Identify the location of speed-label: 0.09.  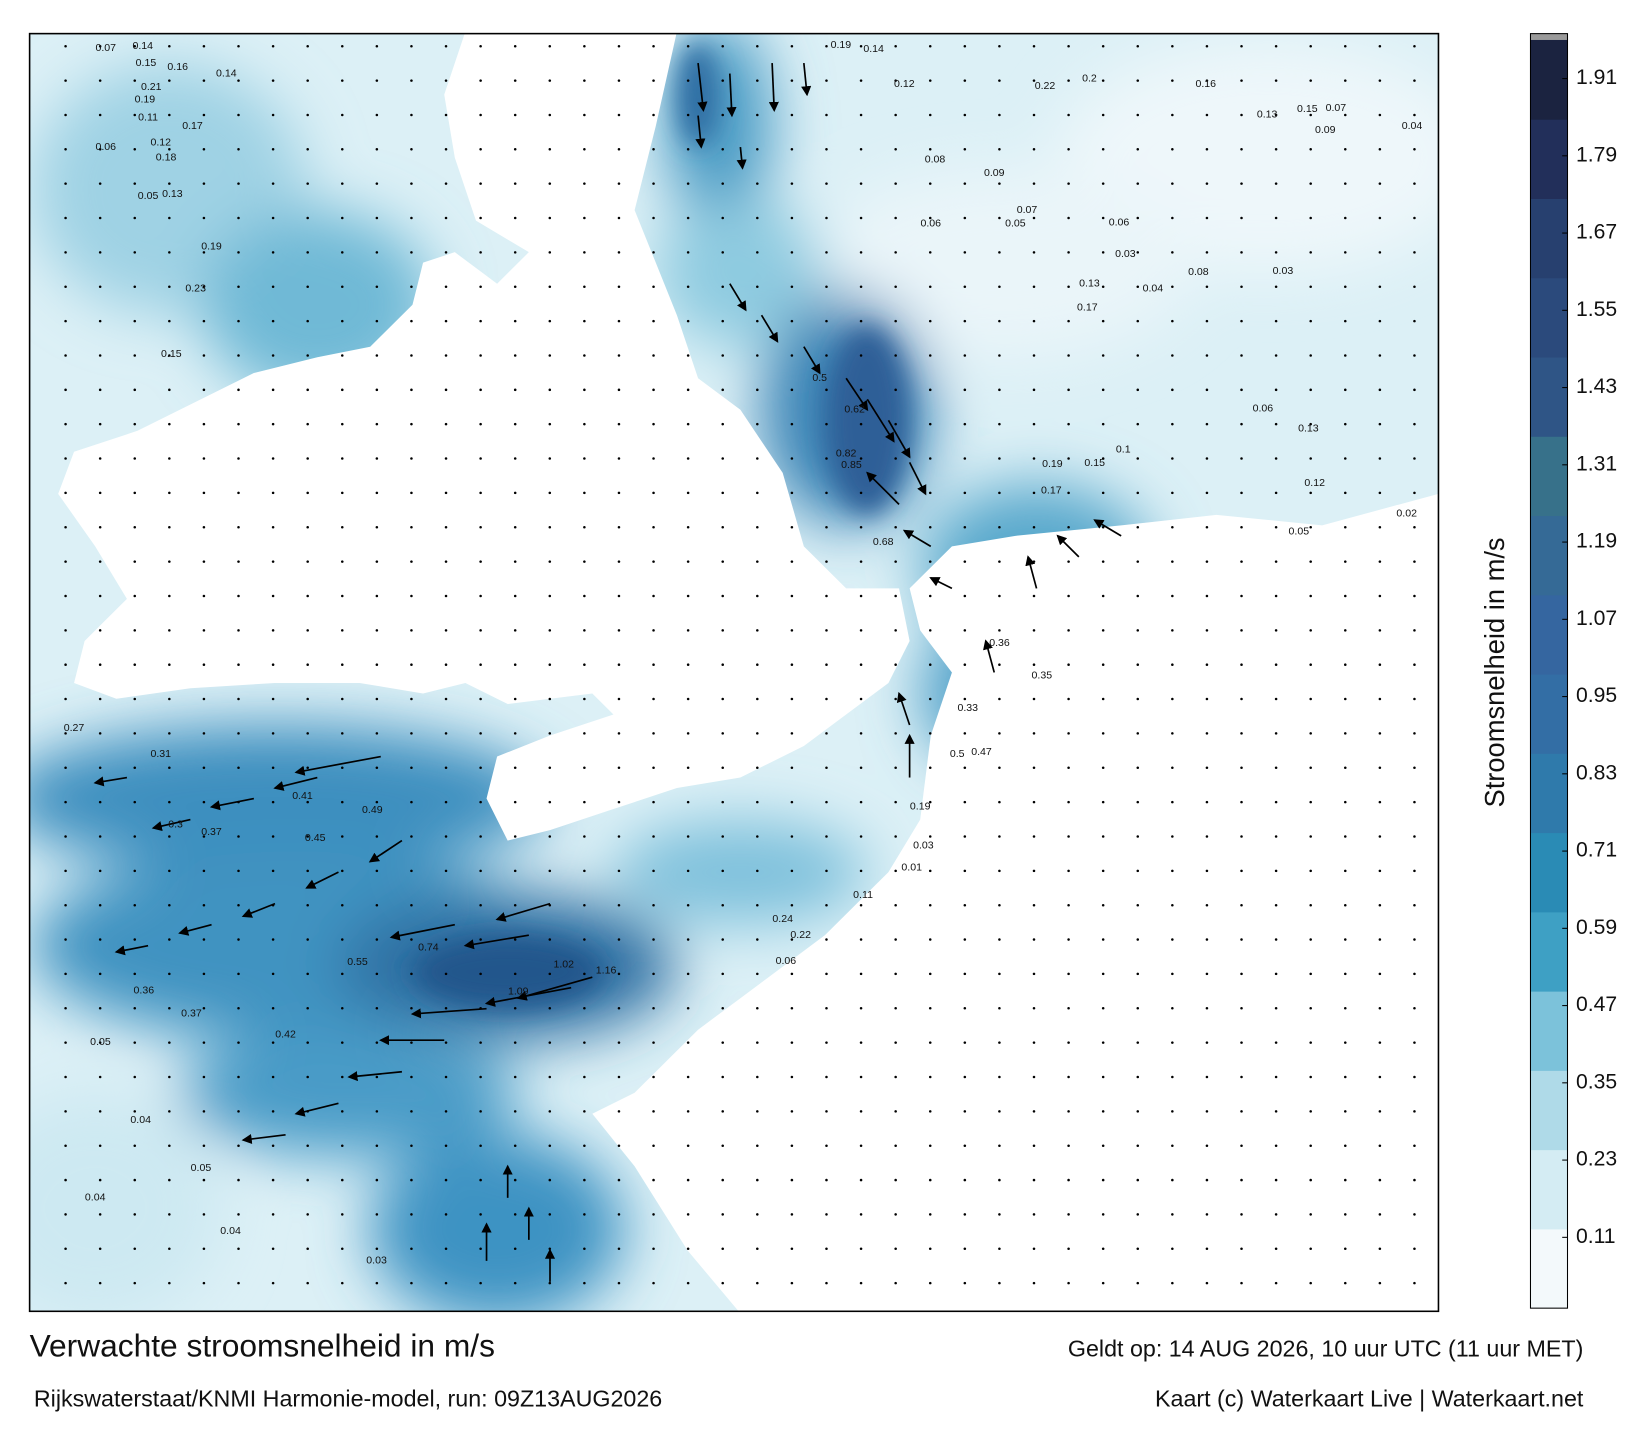
(1325, 130).